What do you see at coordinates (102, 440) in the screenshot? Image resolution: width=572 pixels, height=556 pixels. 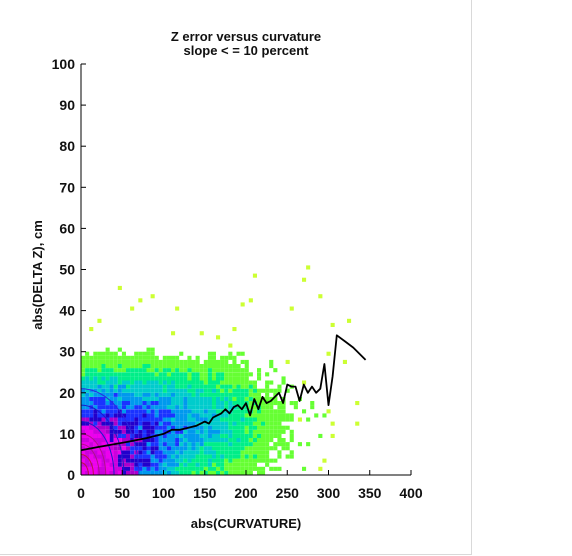 I see `contour-line` at bounding box center [102, 440].